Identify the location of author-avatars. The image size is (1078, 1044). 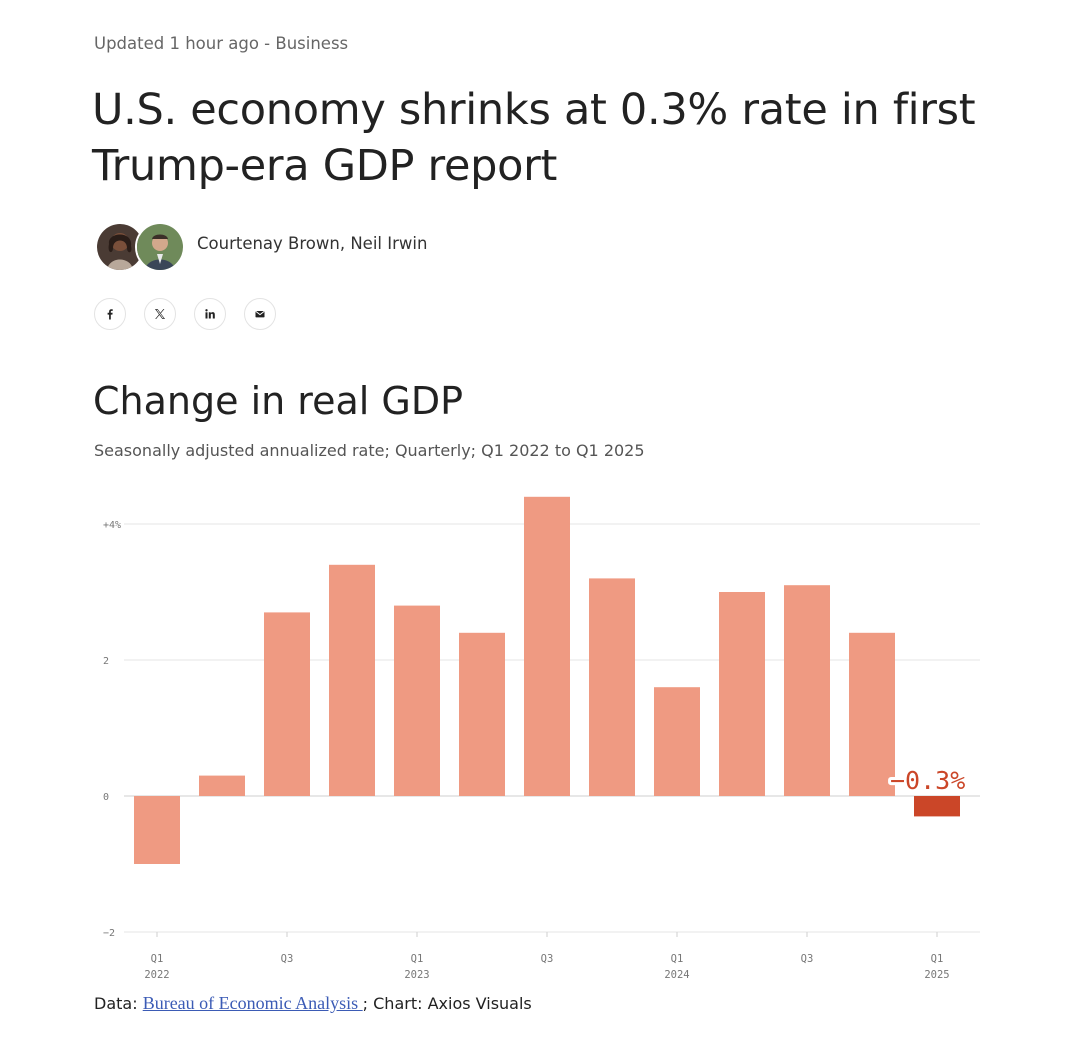
(140, 247).